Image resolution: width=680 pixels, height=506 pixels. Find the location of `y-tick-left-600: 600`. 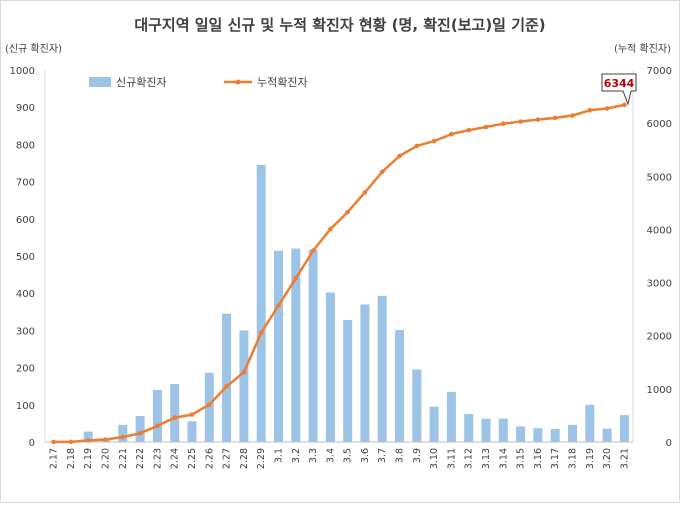

y-tick-left-600: 600 is located at coordinates (25, 220).